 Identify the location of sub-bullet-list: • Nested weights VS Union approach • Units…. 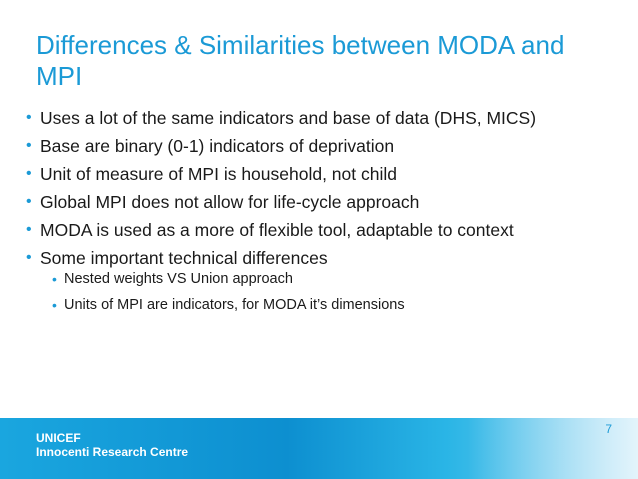
(328, 292).